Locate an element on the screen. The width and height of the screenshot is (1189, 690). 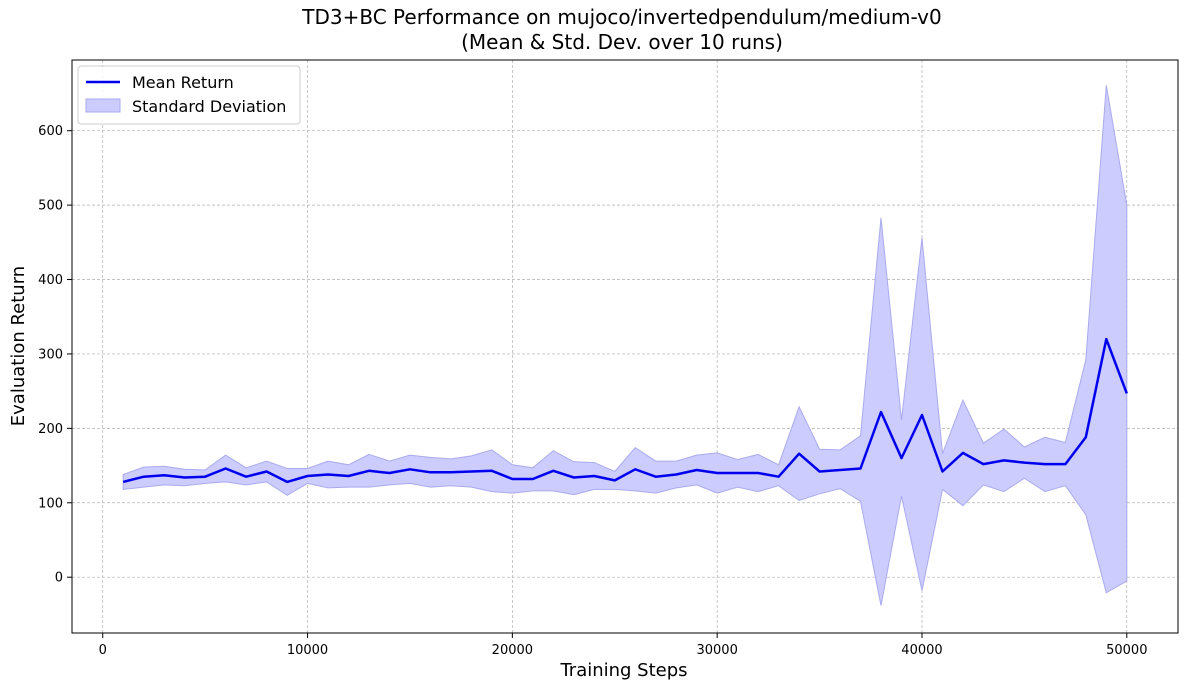
y-tick-label: 0 is located at coordinates (59, 578).